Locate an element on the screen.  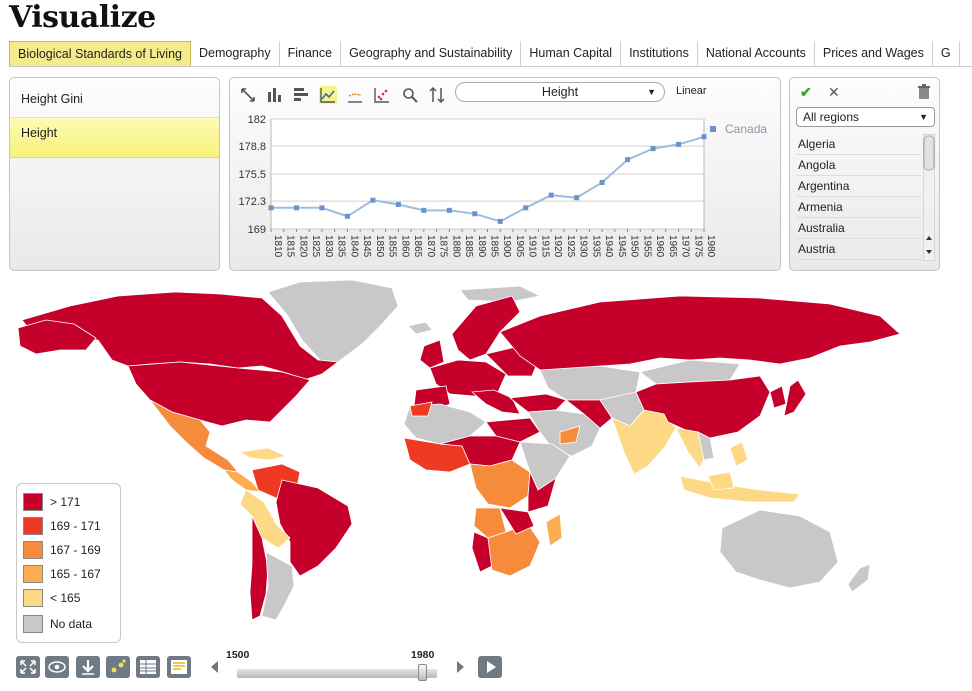
map-region-italy-balkans is located at coordinates (496, 402).